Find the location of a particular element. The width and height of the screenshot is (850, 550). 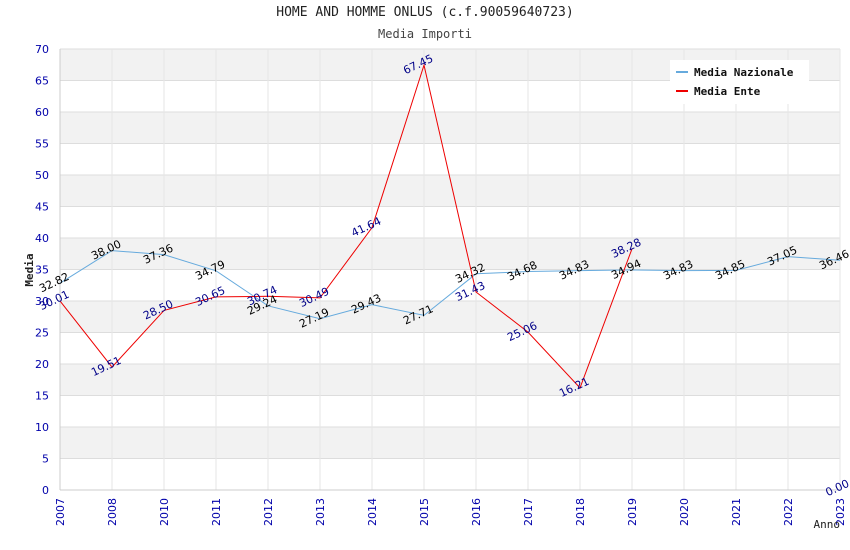

x-tick-label: 2022 is located at coordinates (788, 512).